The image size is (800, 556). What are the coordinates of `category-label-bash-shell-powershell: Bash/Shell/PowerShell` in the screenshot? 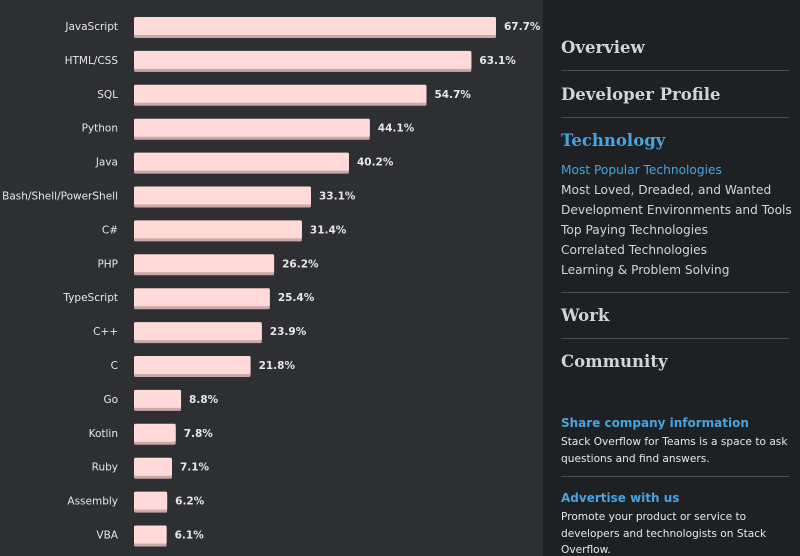 It's located at (60, 197).